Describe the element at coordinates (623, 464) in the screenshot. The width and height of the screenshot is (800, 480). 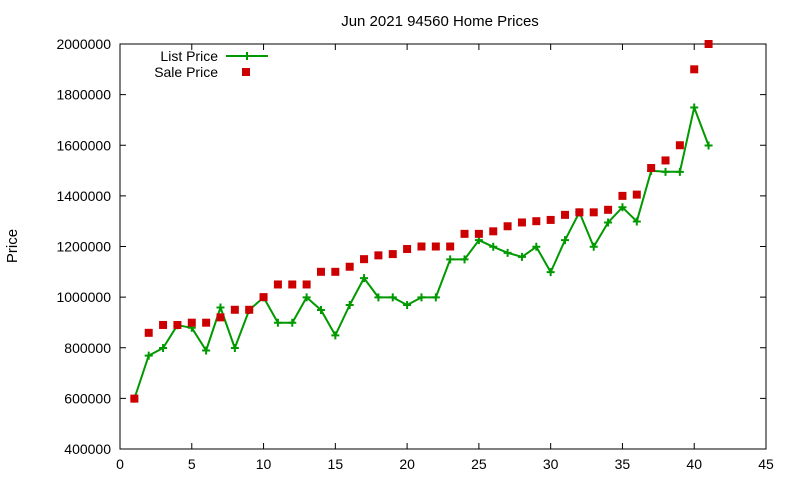
I see `x-tick-label: 35` at that location.